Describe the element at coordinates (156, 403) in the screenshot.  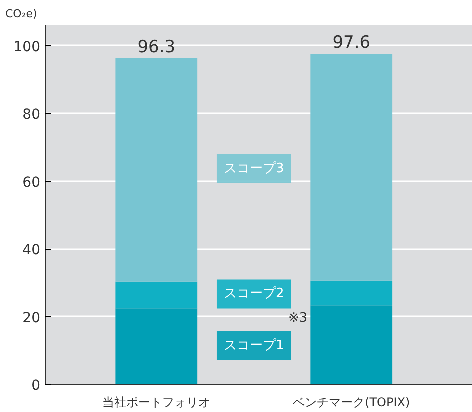
I see `x-tick-label: 当社ポートフォリオ` at that location.